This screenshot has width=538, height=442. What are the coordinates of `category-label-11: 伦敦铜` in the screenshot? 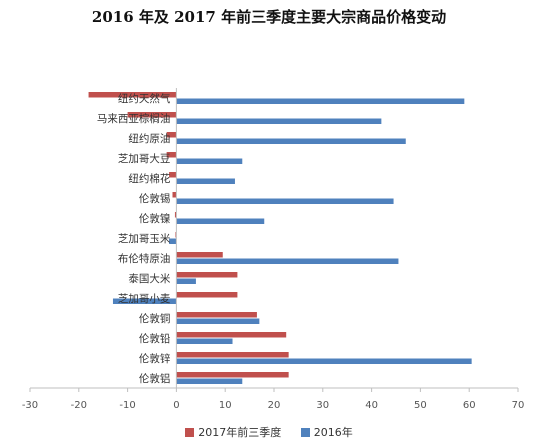 It's located at (155, 318).